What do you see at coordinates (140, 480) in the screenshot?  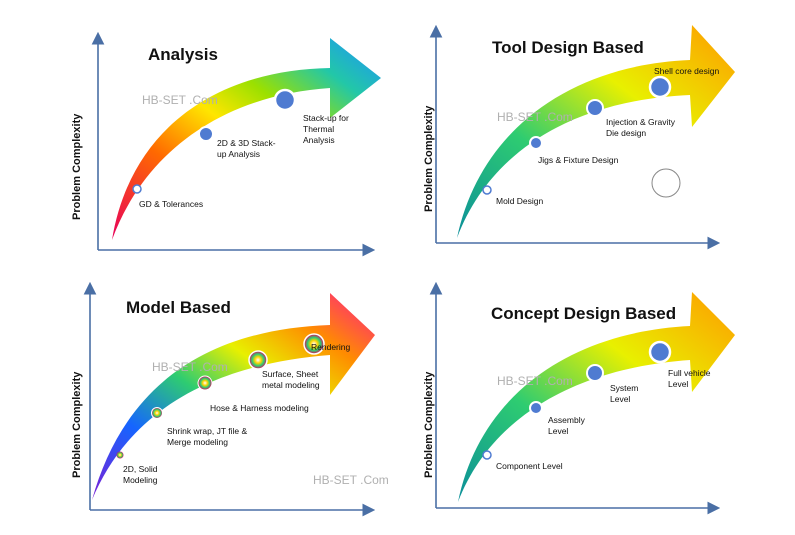 I see `milestone-label-line: Modeling` at bounding box center [140, 480].